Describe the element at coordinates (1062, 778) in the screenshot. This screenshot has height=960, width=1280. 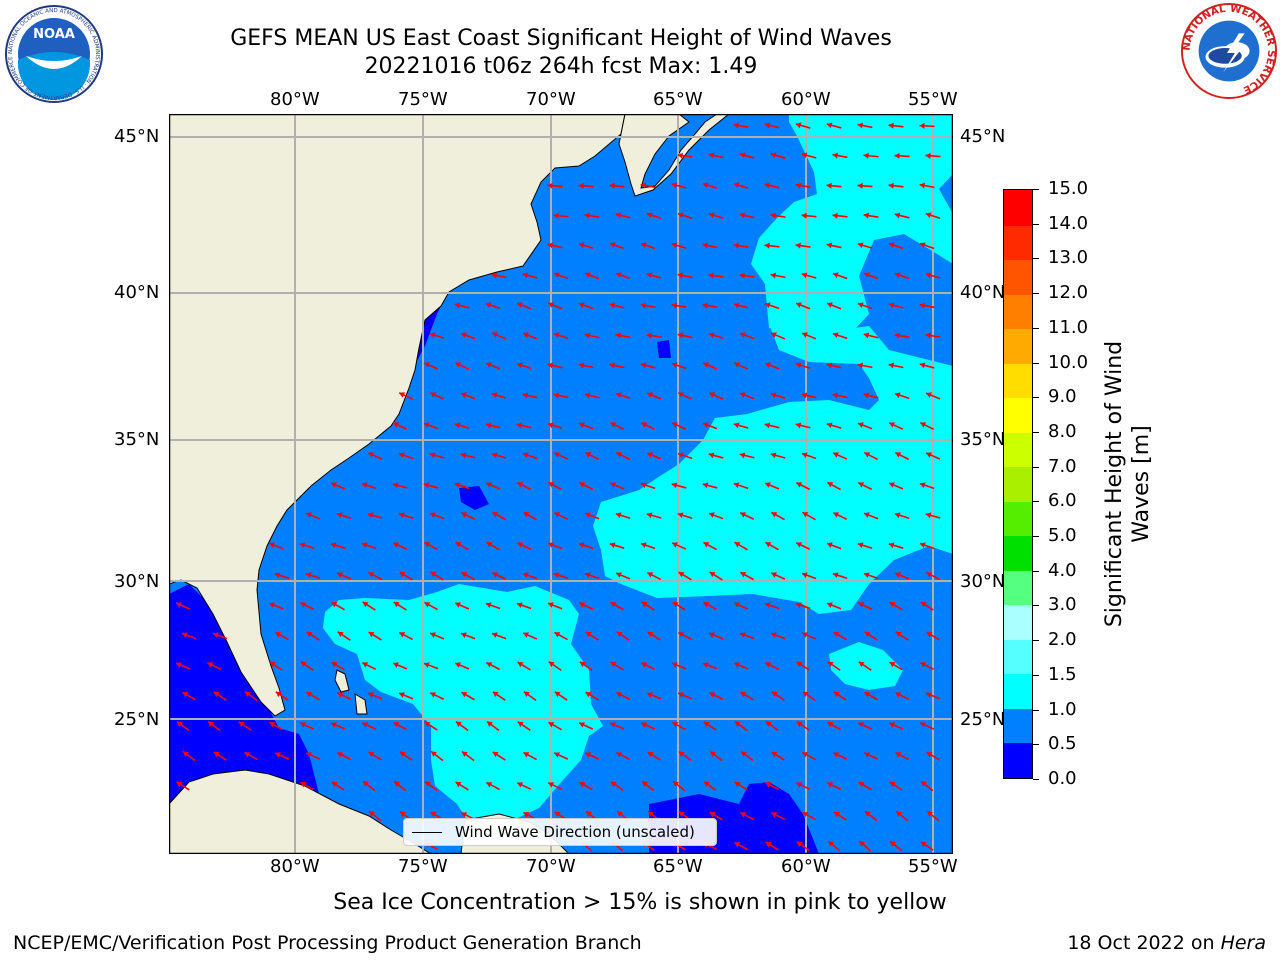
I see `colorbar-tick-label: 0.0` at that location.